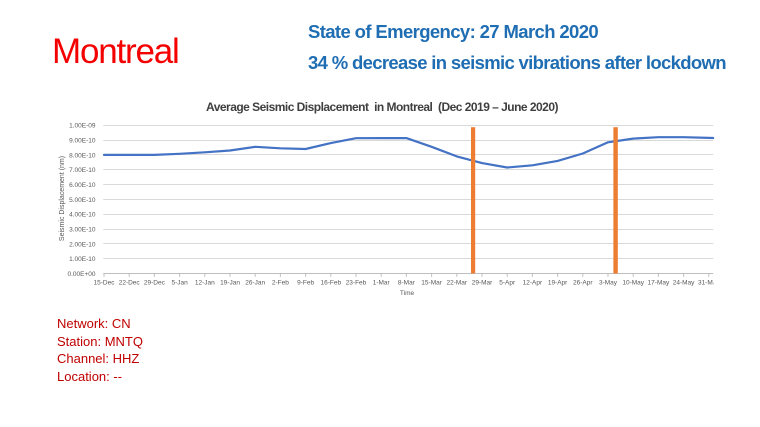  Describe the element at coordinates (82, 126) in the screenshot. I see `svg-text: 1.00E-09` at that location.